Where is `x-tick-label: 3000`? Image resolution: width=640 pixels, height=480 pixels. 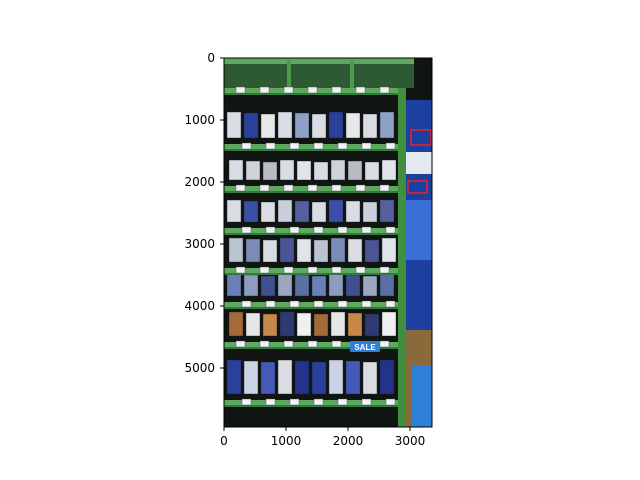
x-tick-label: 3000 is located at coordinates (410, 441).